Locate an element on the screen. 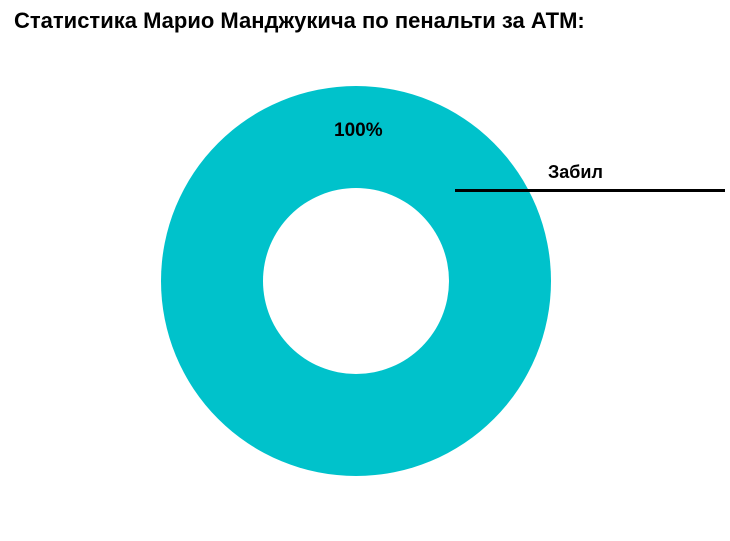  slice-percentage-label: 100% is located at coordinates (358, 130).